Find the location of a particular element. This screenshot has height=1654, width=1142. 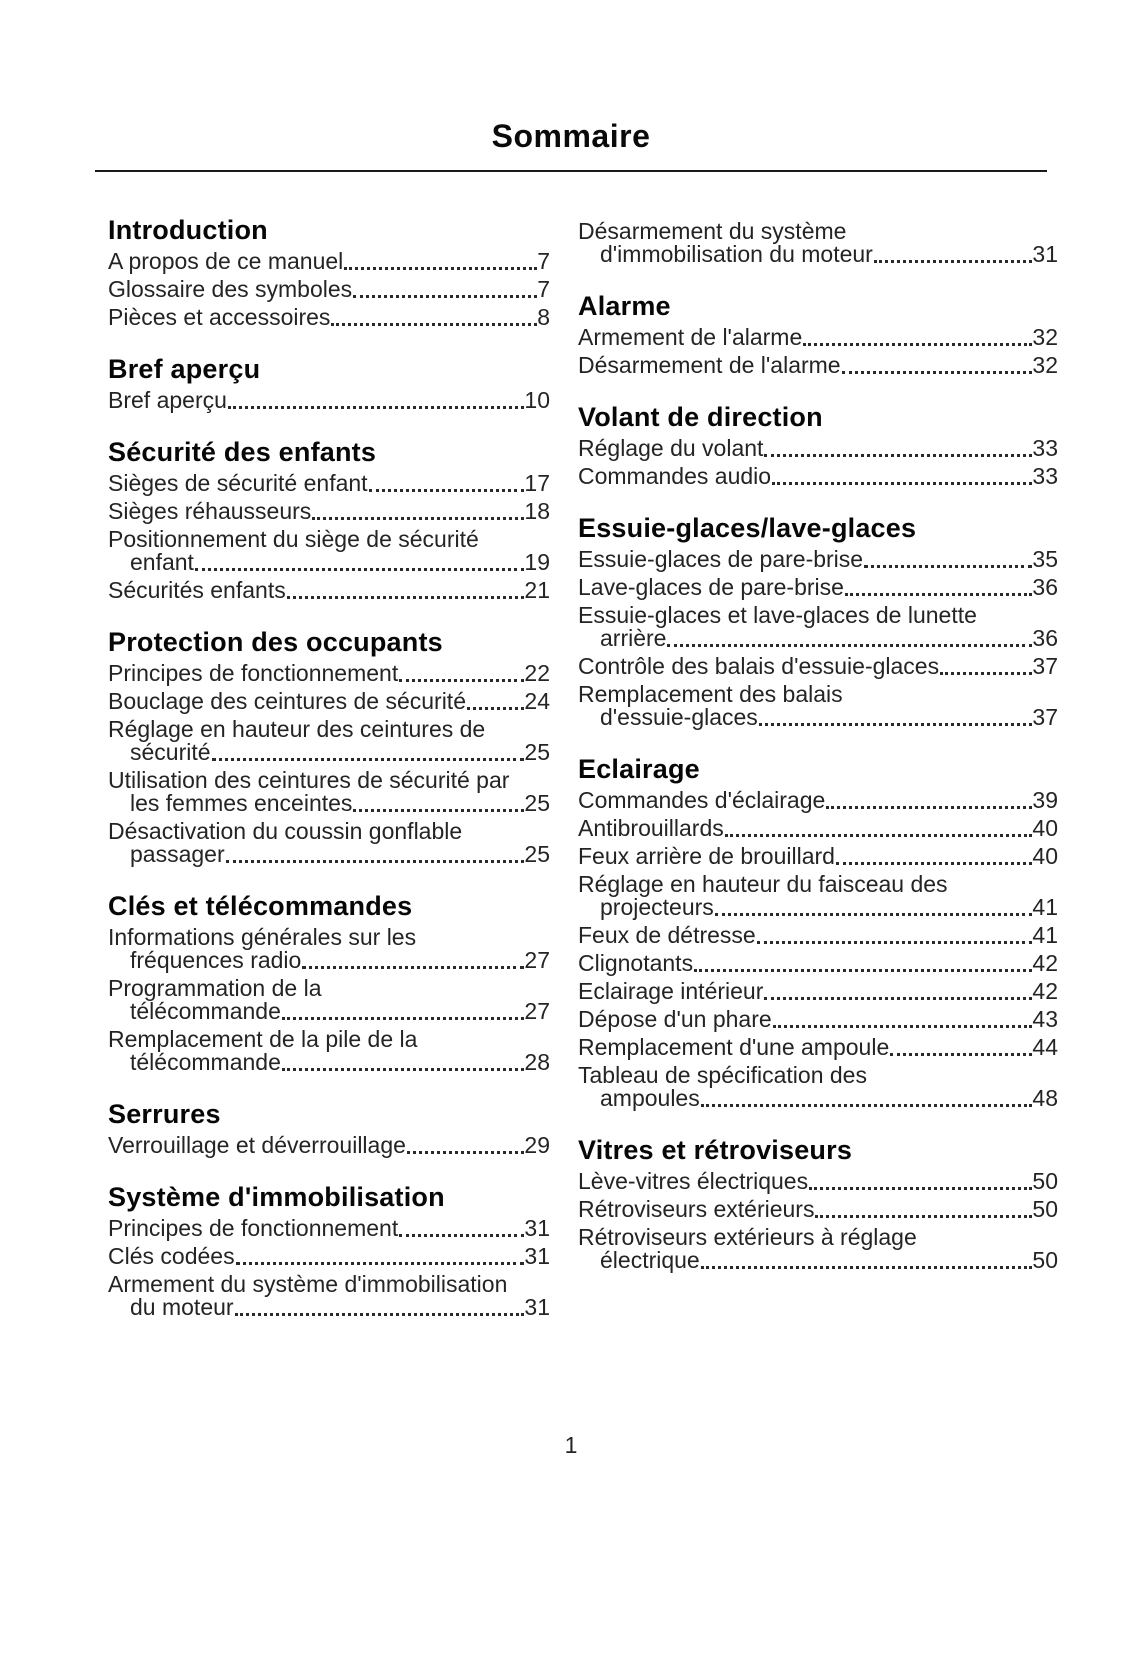

entry-label: passager is located at coordinates (177, 854).